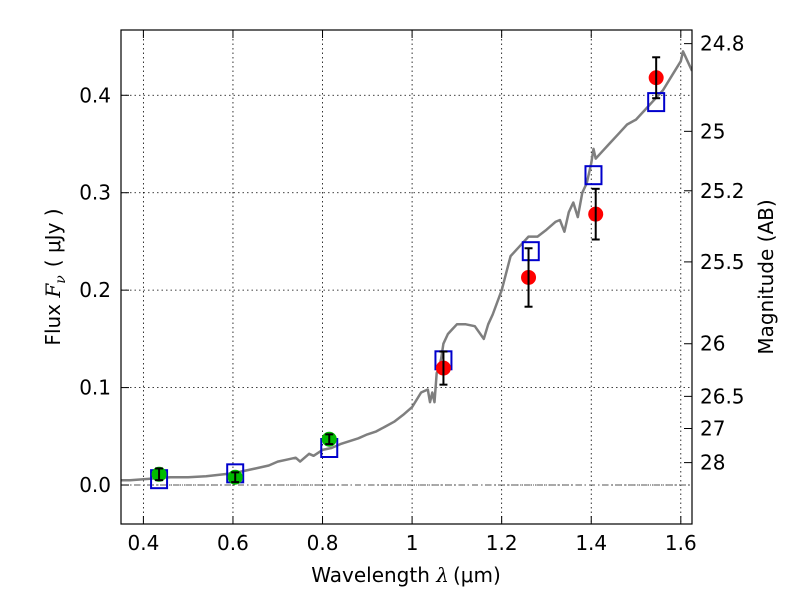 The width and height of the screenshot is (800, 600). Describe the element at coordinates (502, 543) in the screenshot. I see `x-tick-label: 1.2` at that location.